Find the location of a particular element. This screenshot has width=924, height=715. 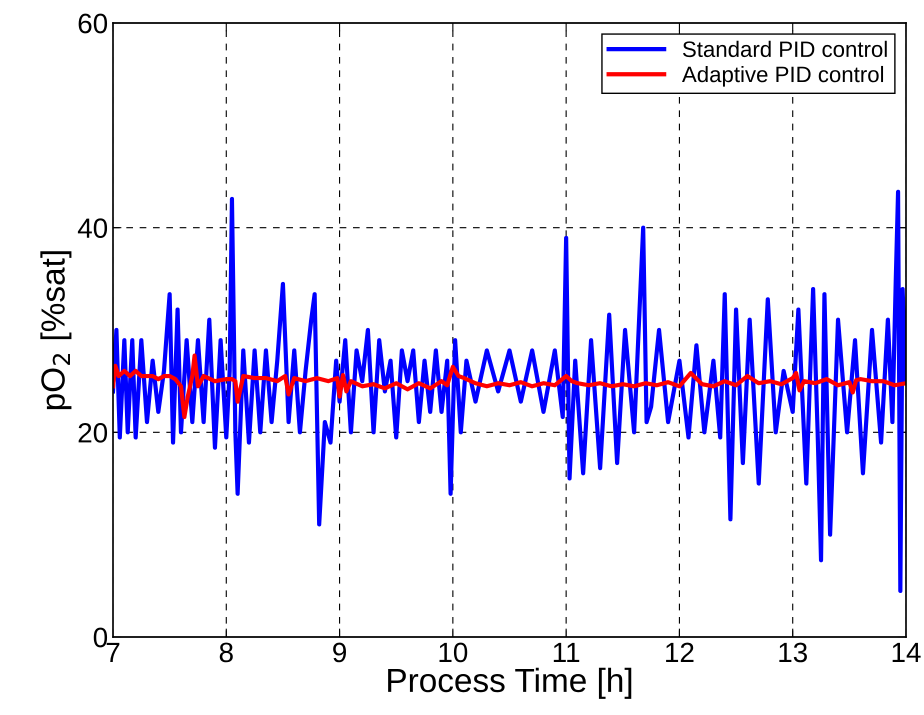

x-axis-title: Process Time [h] is located at coordinates (510, 683).